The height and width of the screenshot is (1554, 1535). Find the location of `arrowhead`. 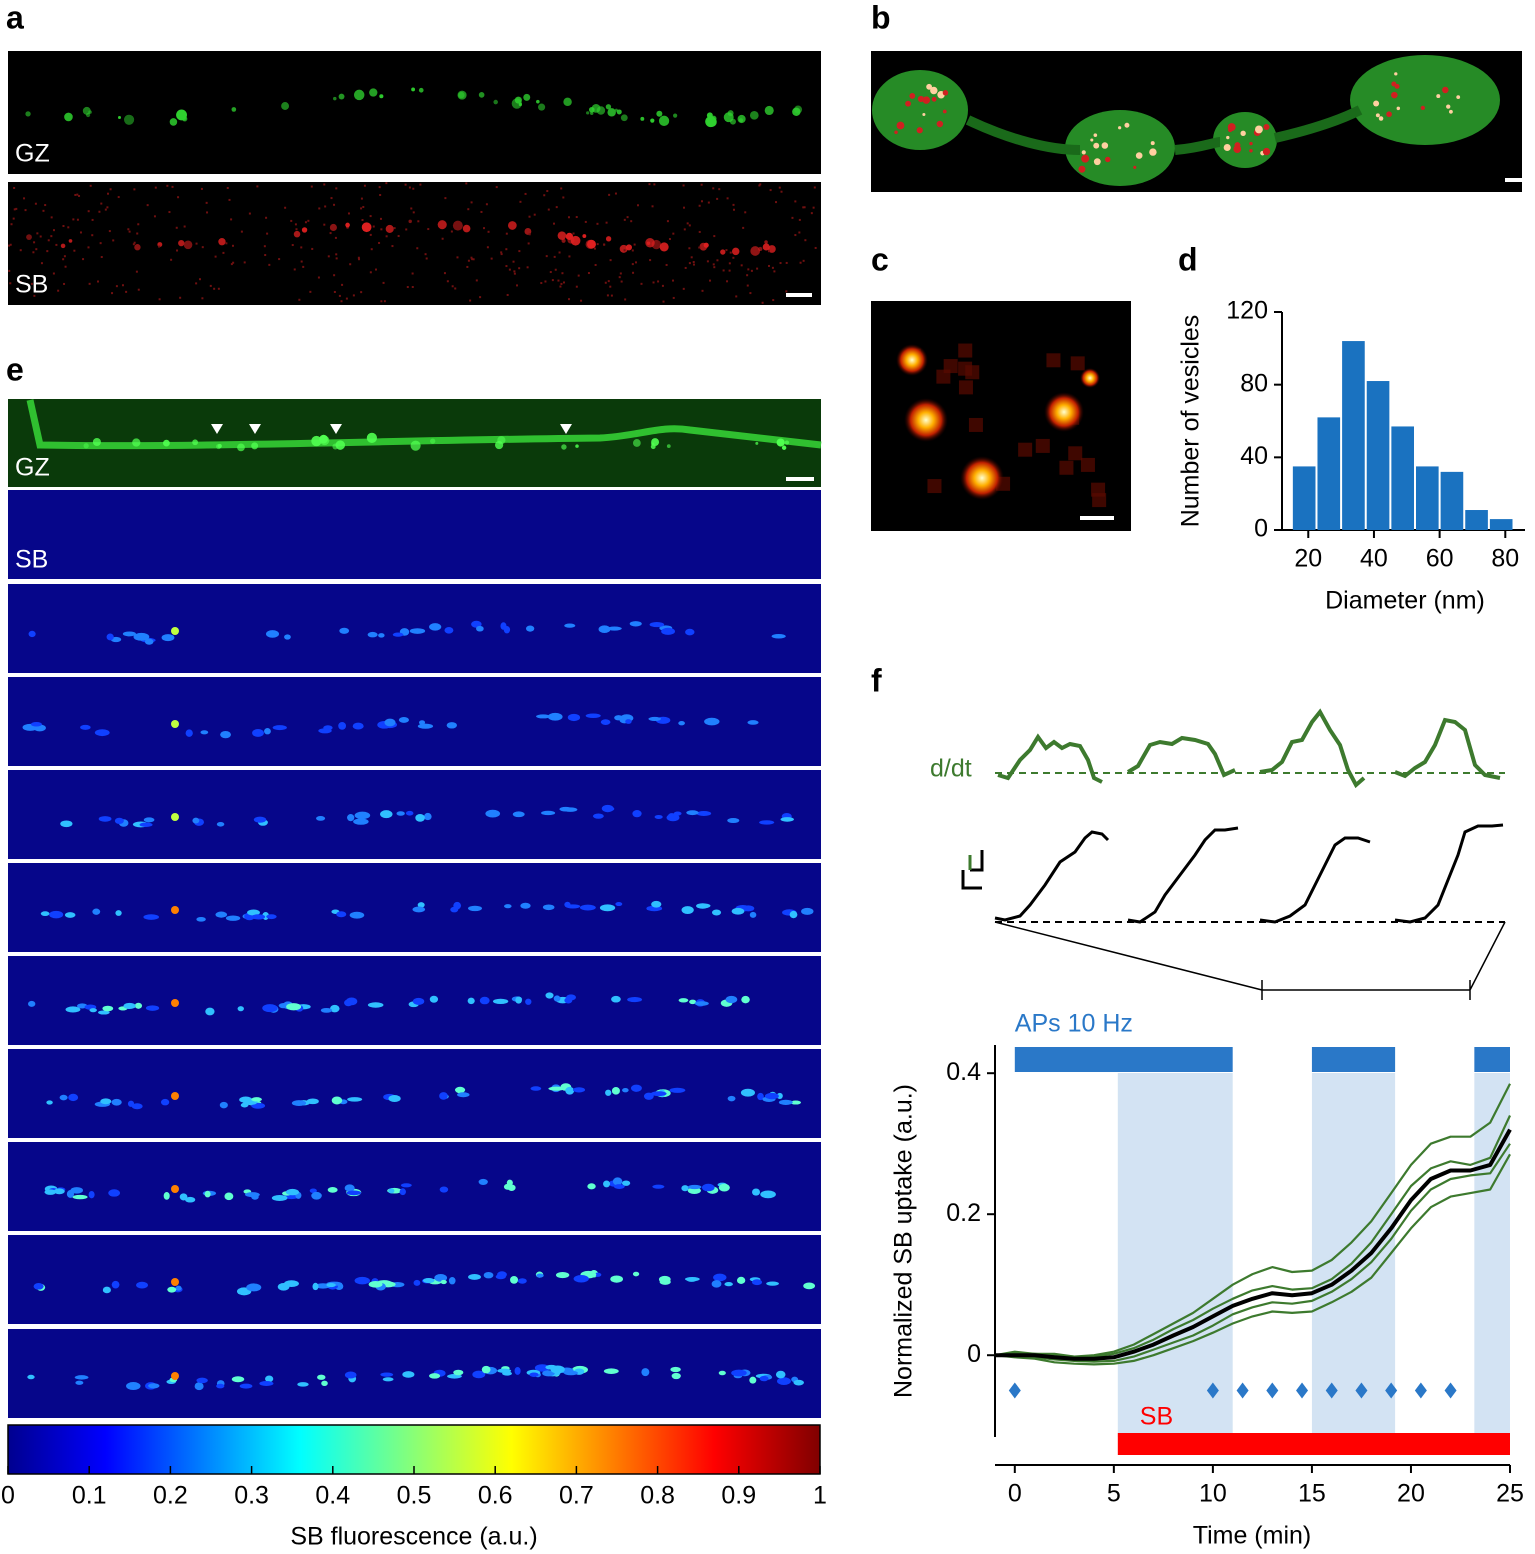

arrowhead is located at coordinates (255, 429).